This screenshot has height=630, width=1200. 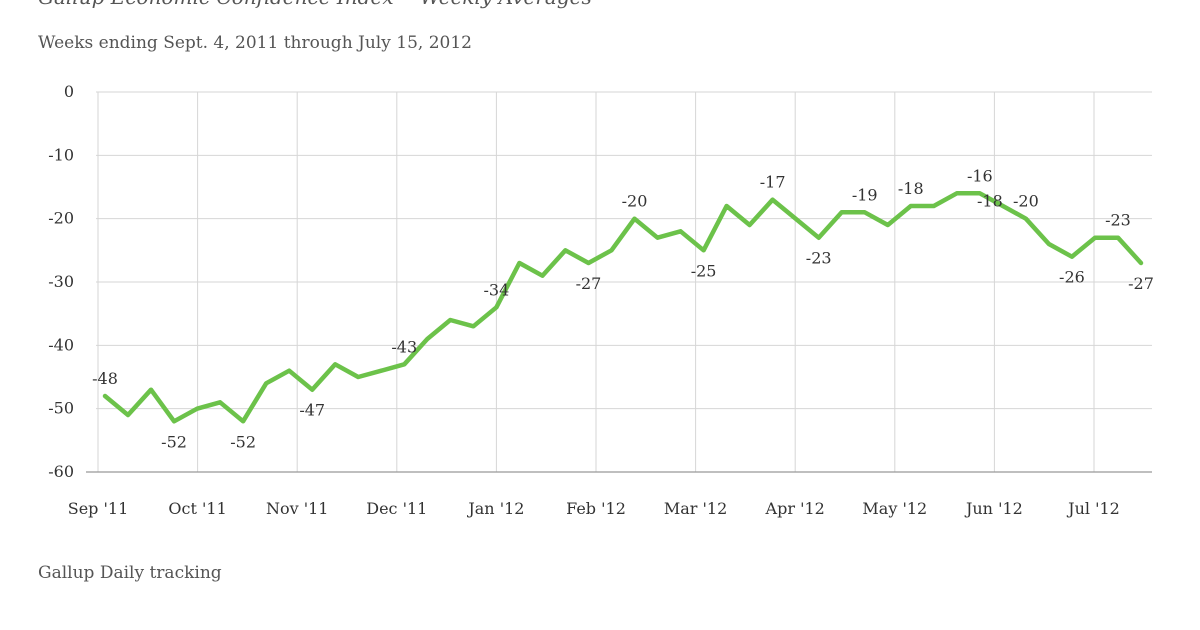 I want to click on x-tick-label: Jun '12, so click(x=993, y=508).